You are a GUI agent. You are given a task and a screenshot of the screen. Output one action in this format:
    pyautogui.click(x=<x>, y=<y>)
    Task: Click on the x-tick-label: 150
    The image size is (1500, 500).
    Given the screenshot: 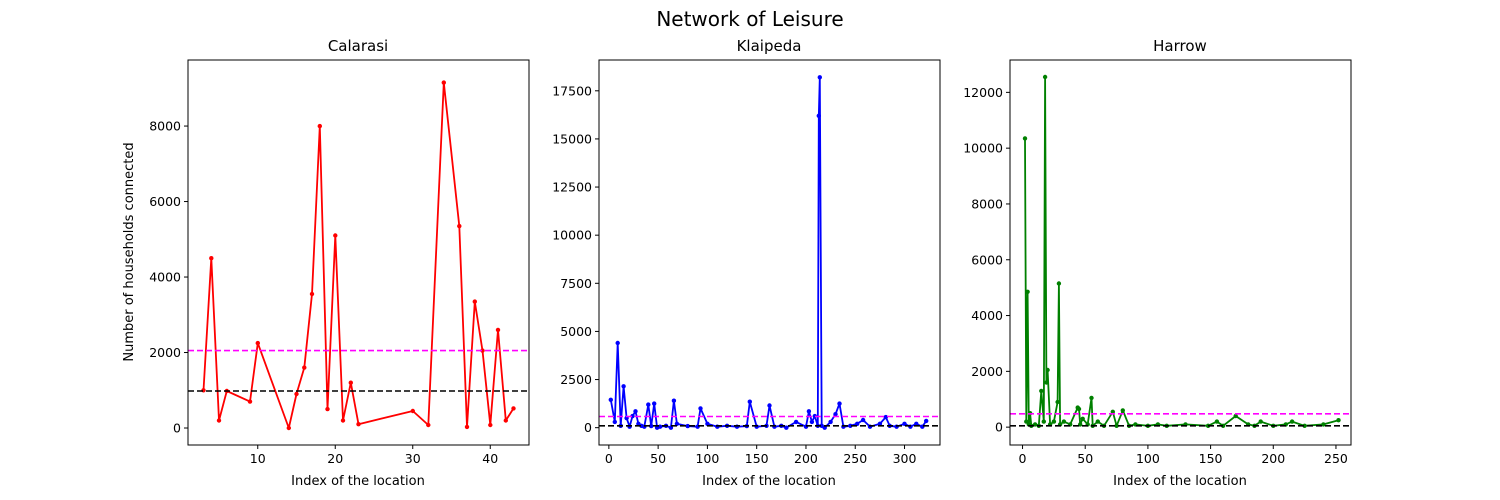 What is the action you would take?
    pyautogui.click(x=757, y=458)
    